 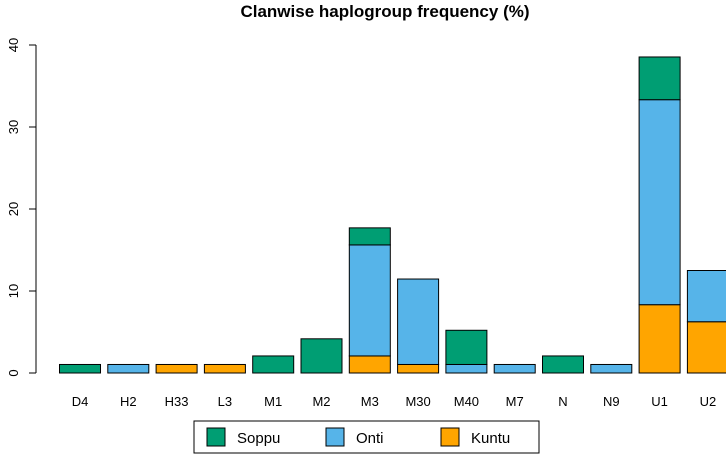 I want to click on y-tick-label: 10, so click(x=13, y=291).